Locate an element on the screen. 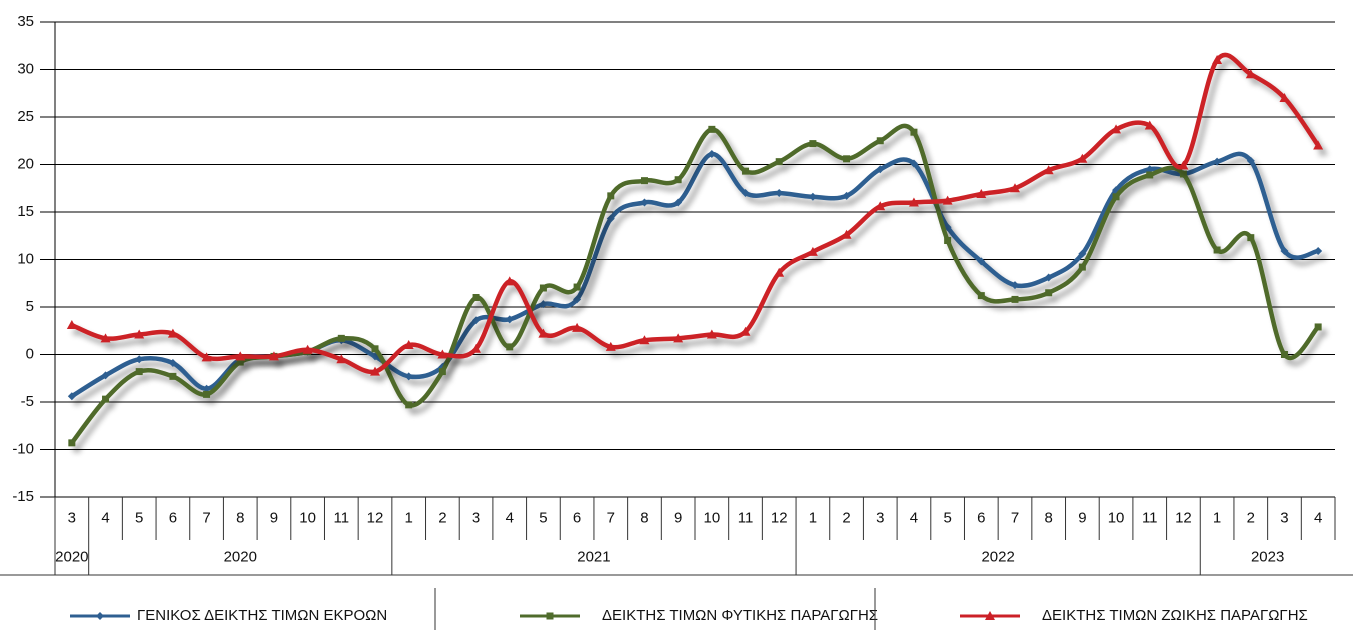 This screenshot has height=630, width=1353. y-tick-label: -10 is located at coordinates (23, 448).